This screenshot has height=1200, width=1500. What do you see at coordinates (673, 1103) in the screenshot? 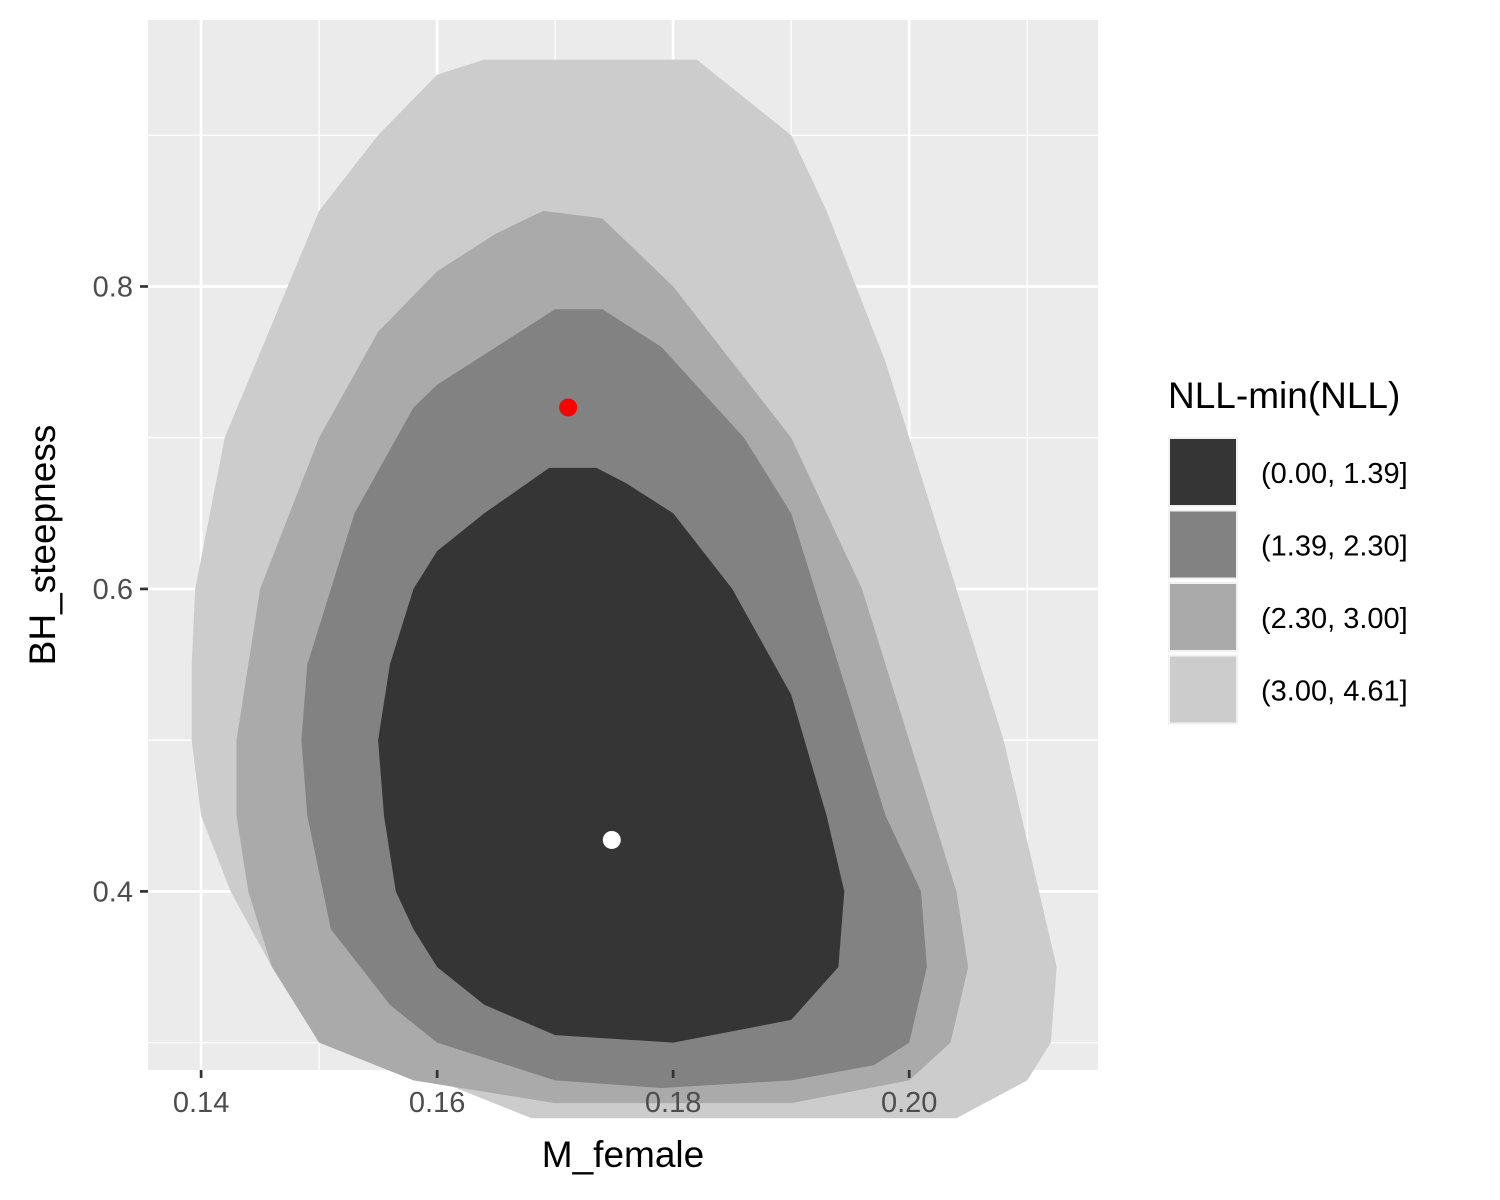
I see `x-tick-label: 0.18` at bounding box center [673, 1103].